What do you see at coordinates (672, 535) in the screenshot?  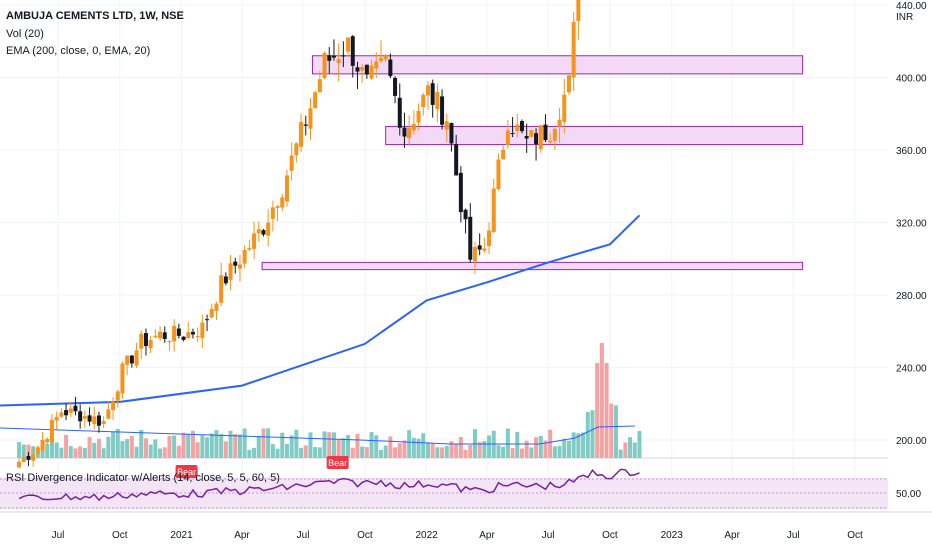 I see `x-tick-label: 2023` at bounding box center [672, 535].